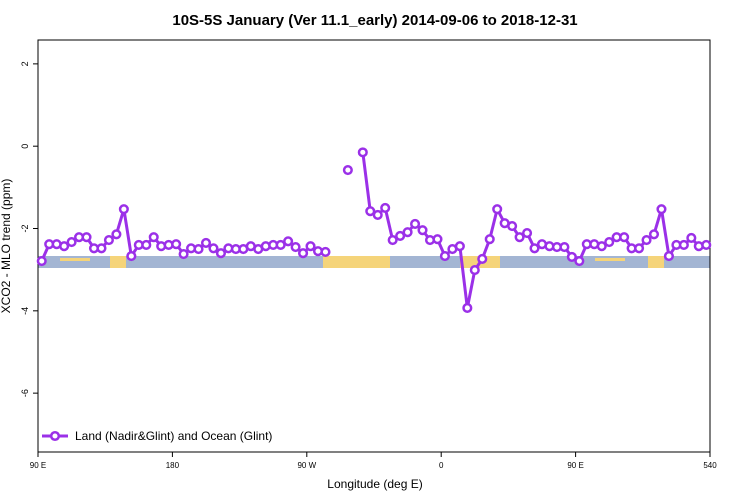  What do you see at coordinates (25, 311) in the screenshot?
I see `y-tick-label: -4` at bounding box center [25, 311].